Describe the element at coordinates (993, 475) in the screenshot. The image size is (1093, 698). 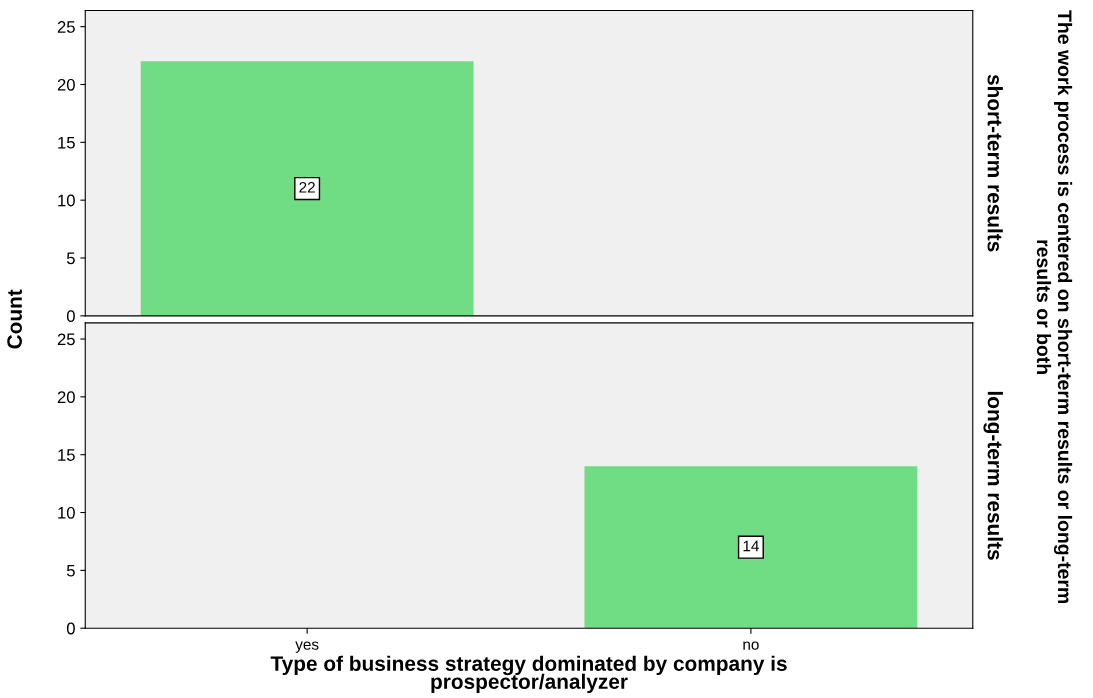
I see `y2-axis-title: long-term results` at that location.